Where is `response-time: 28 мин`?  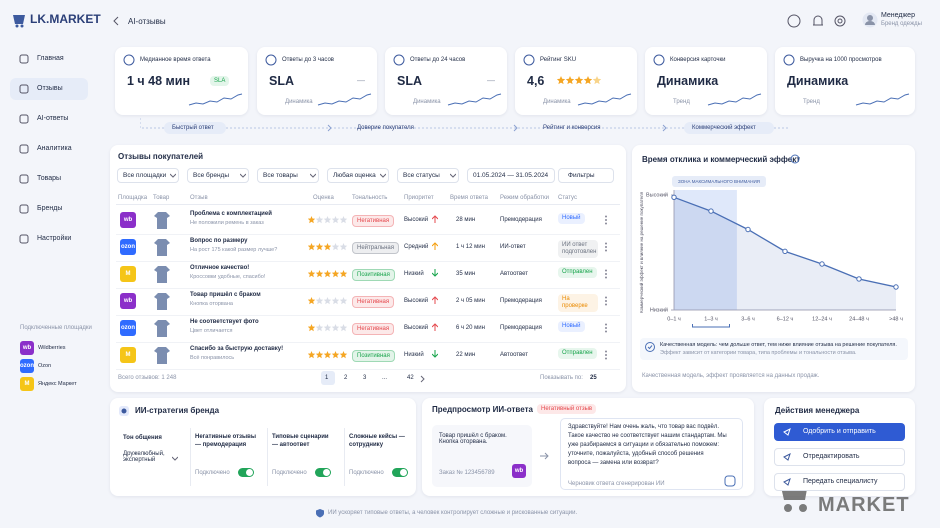
response-time: 28 мин is located at coordinates (466, 220).